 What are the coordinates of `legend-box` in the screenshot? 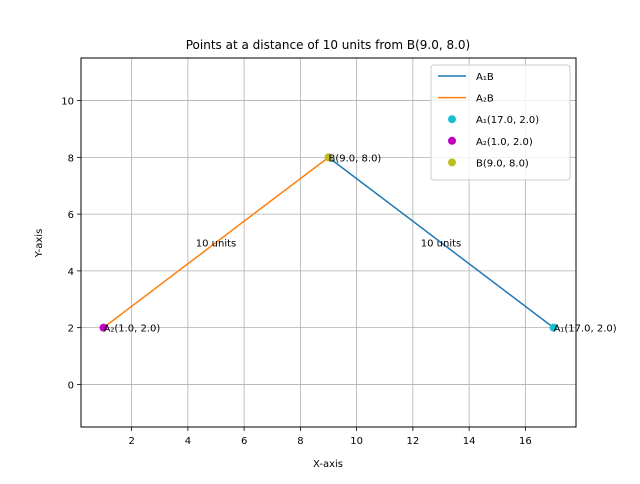 It's located at (500, 122).